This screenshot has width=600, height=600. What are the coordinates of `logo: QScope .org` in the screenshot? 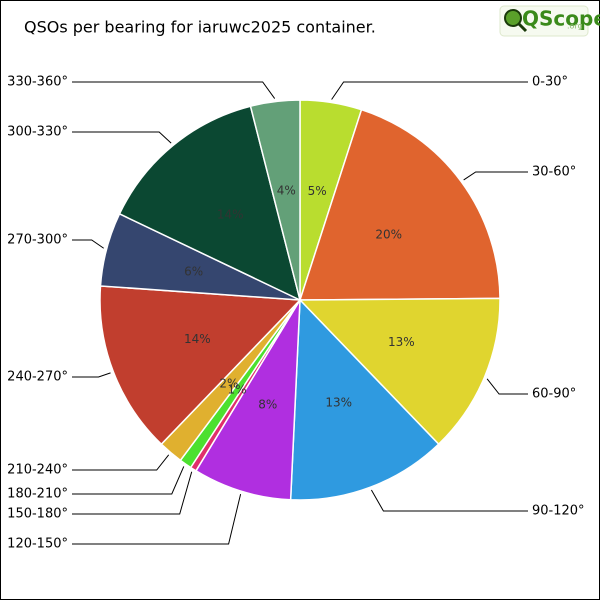 It's located at (549, 21).